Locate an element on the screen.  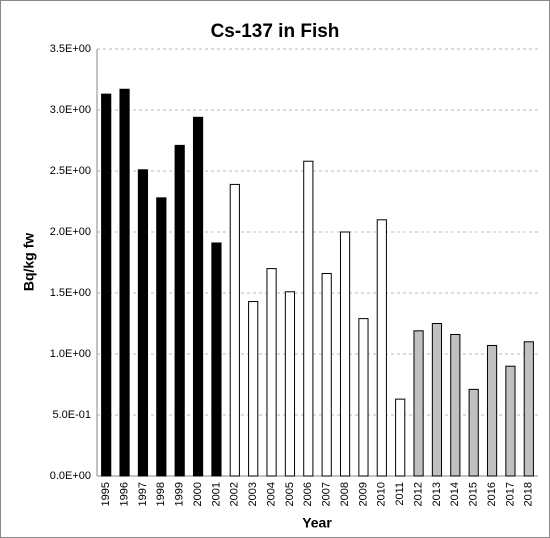
x-tick-label: 2013 is located at coordinates (437, 494).